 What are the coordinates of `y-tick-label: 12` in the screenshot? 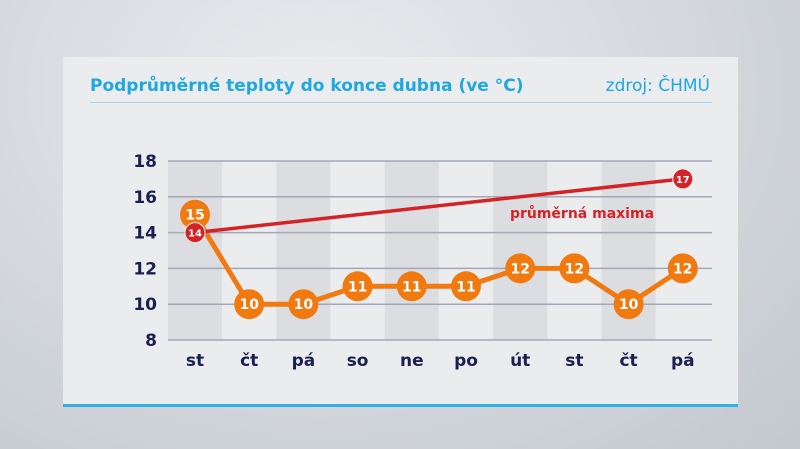 It's located at (145, 269).